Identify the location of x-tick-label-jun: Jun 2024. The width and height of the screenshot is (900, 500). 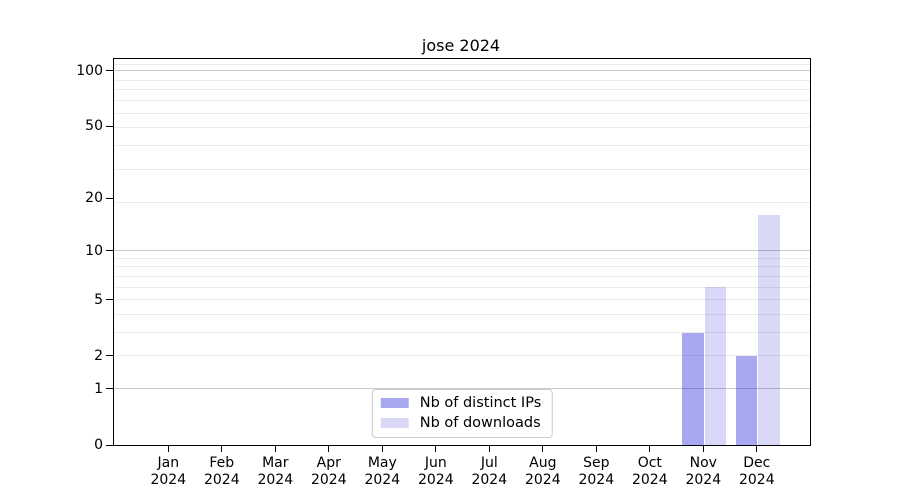
(436, 472).